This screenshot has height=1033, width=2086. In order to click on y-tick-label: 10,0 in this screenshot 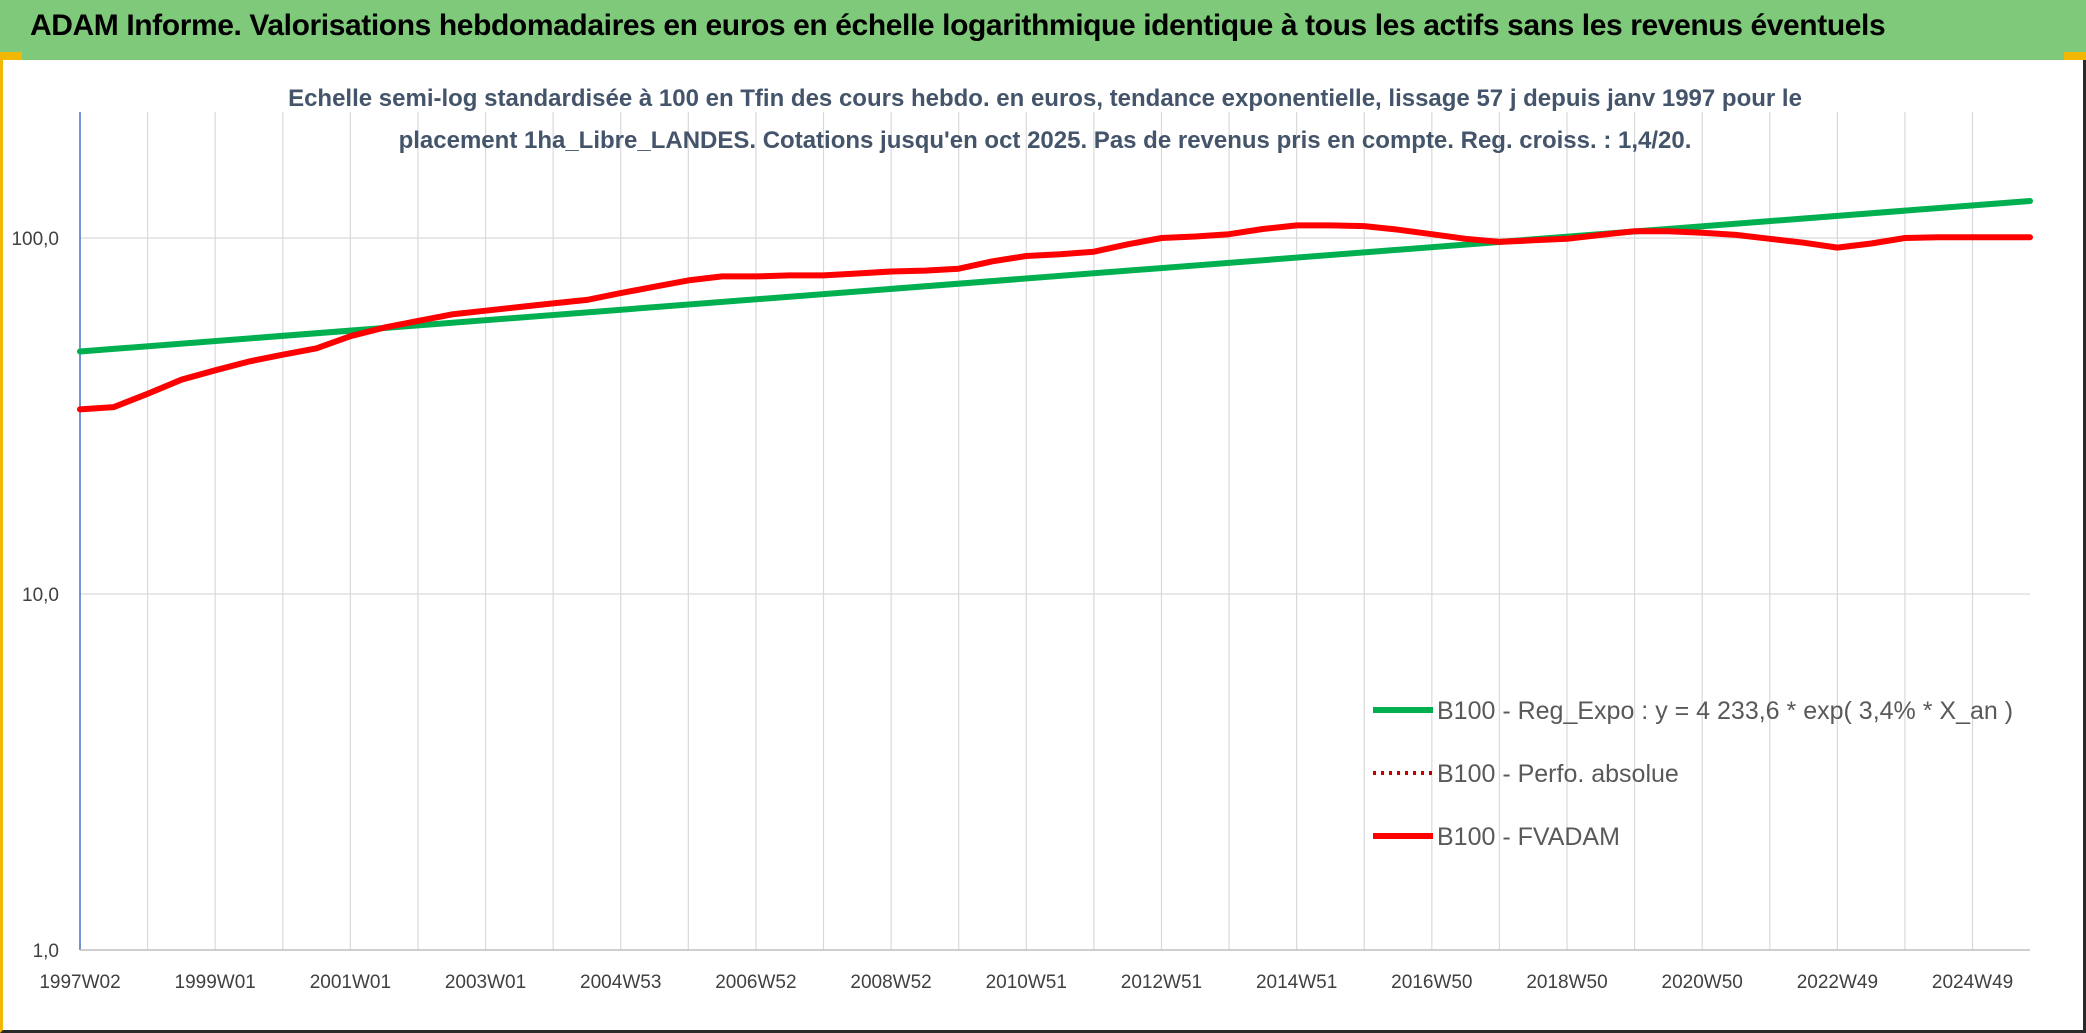, I will do `click(40, 595)`.